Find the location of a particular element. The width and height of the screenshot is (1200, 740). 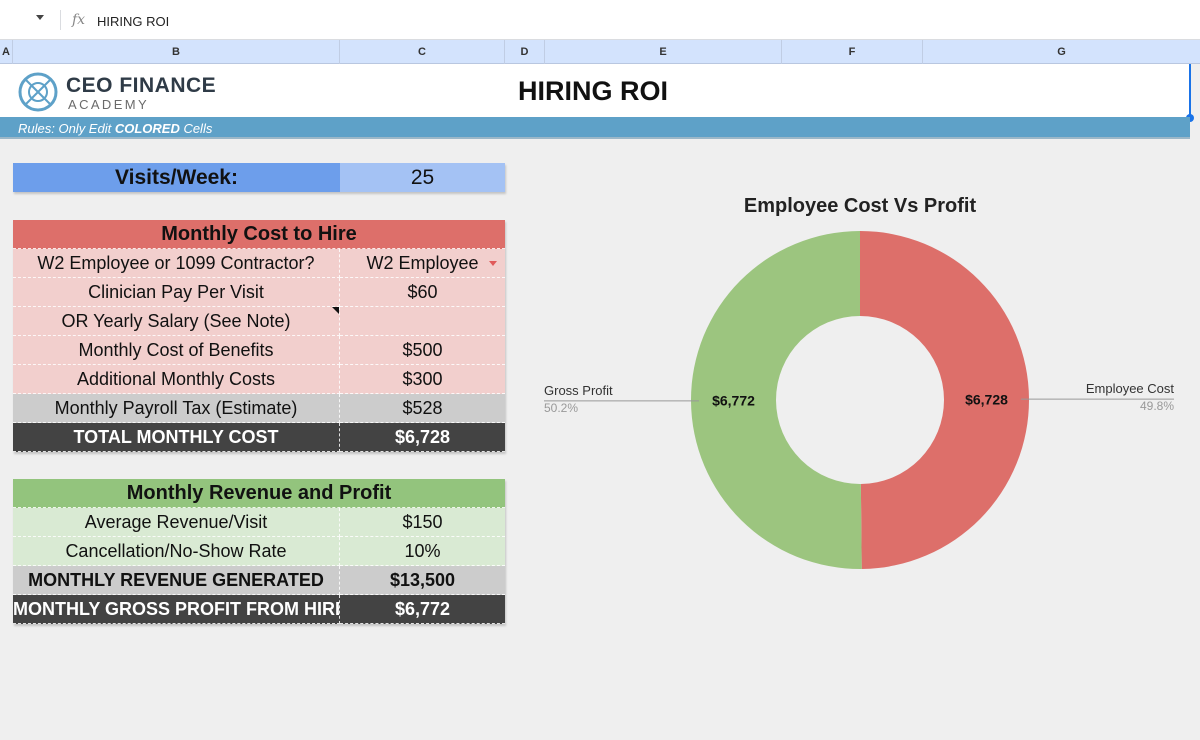

visits-row: Visits/Week: 25 is located at coordinates (259, 177).